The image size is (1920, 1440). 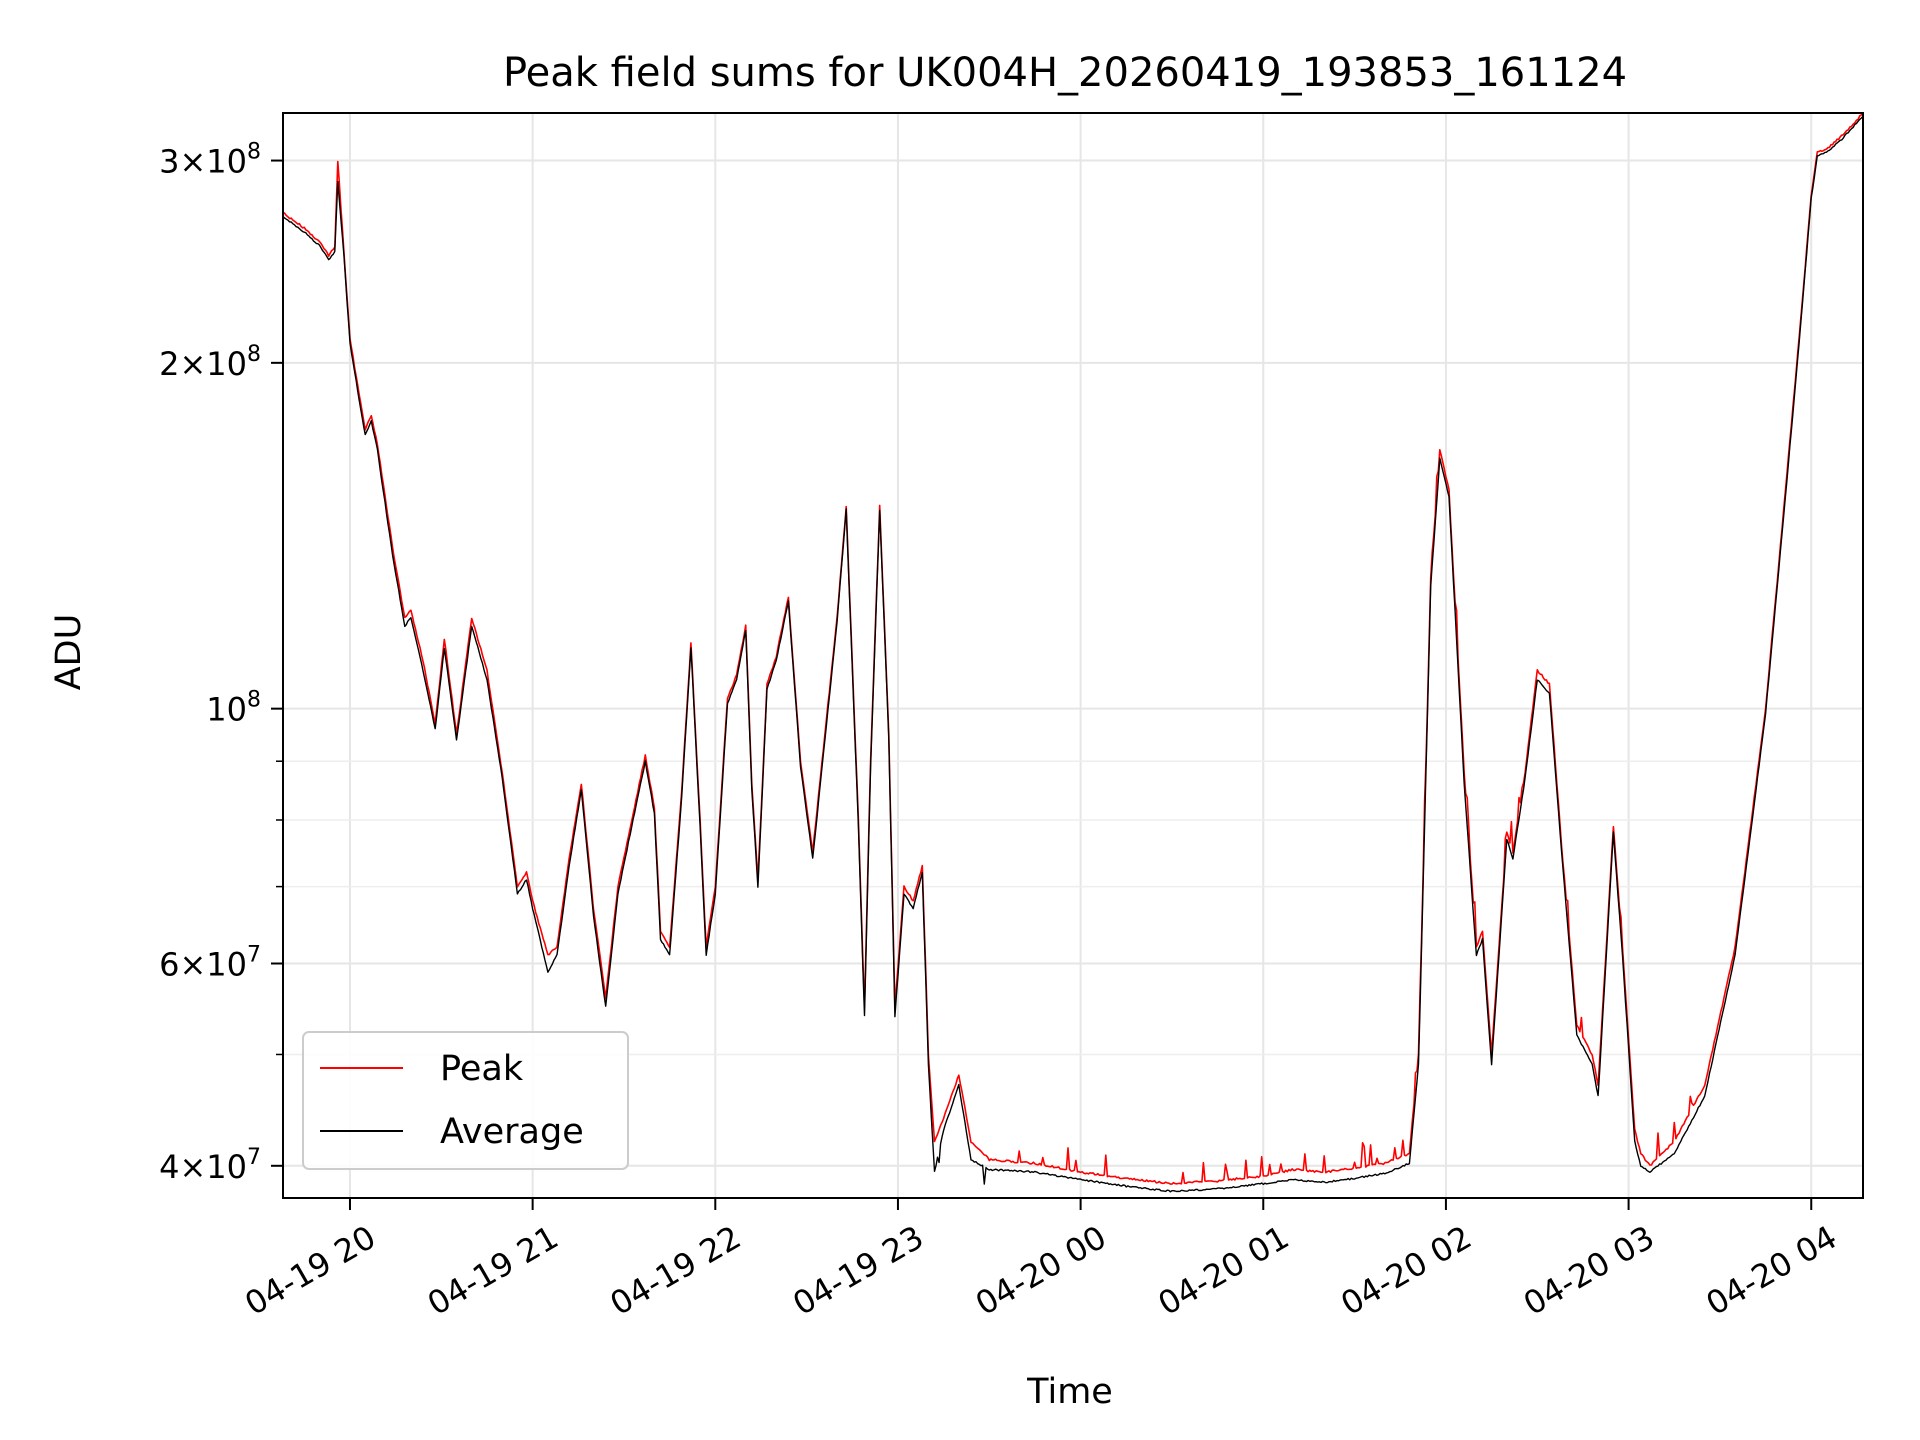 I want to click on x-axis-label: Time, so click(x=1069, y=1392).